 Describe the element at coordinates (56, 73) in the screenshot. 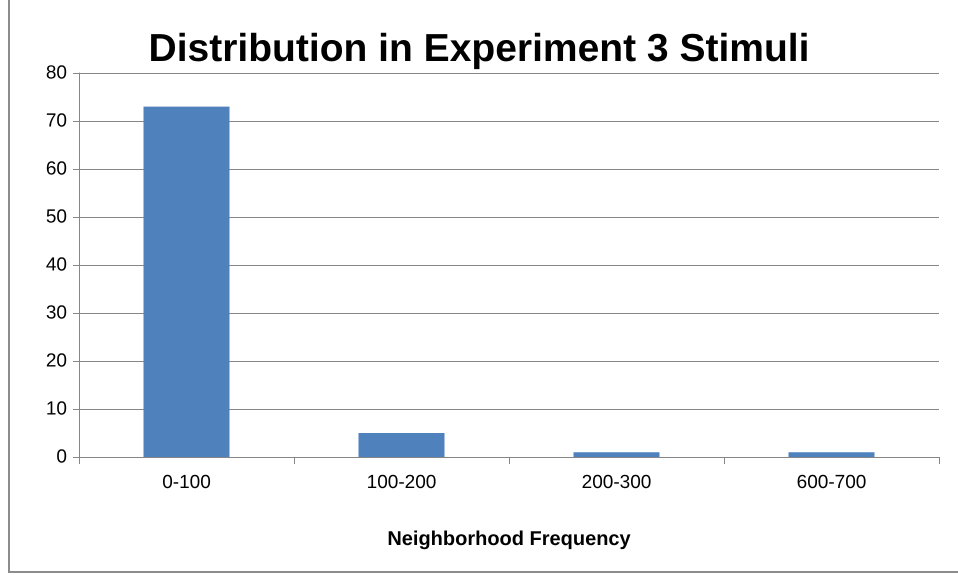

I see `y-tick-label: 80` at that location.